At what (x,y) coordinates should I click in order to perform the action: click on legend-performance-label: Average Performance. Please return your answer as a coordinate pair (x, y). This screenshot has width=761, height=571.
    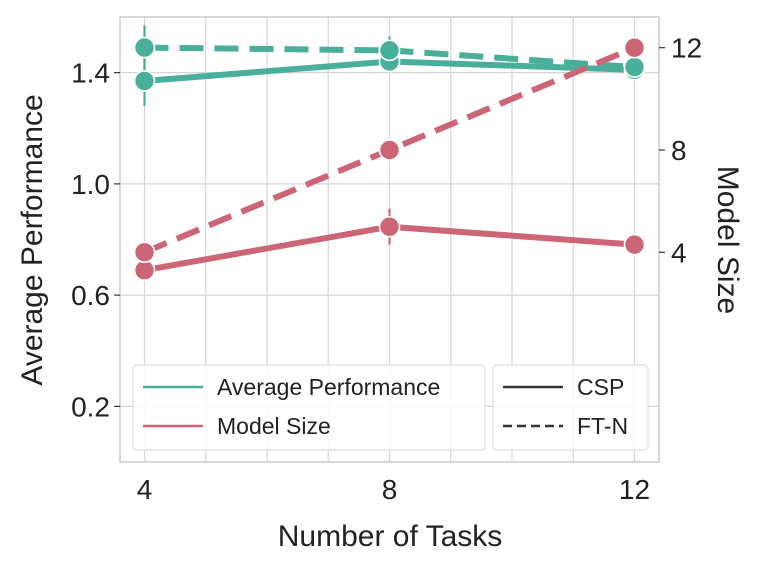
    Looking at the image, I should click on (328, 387).